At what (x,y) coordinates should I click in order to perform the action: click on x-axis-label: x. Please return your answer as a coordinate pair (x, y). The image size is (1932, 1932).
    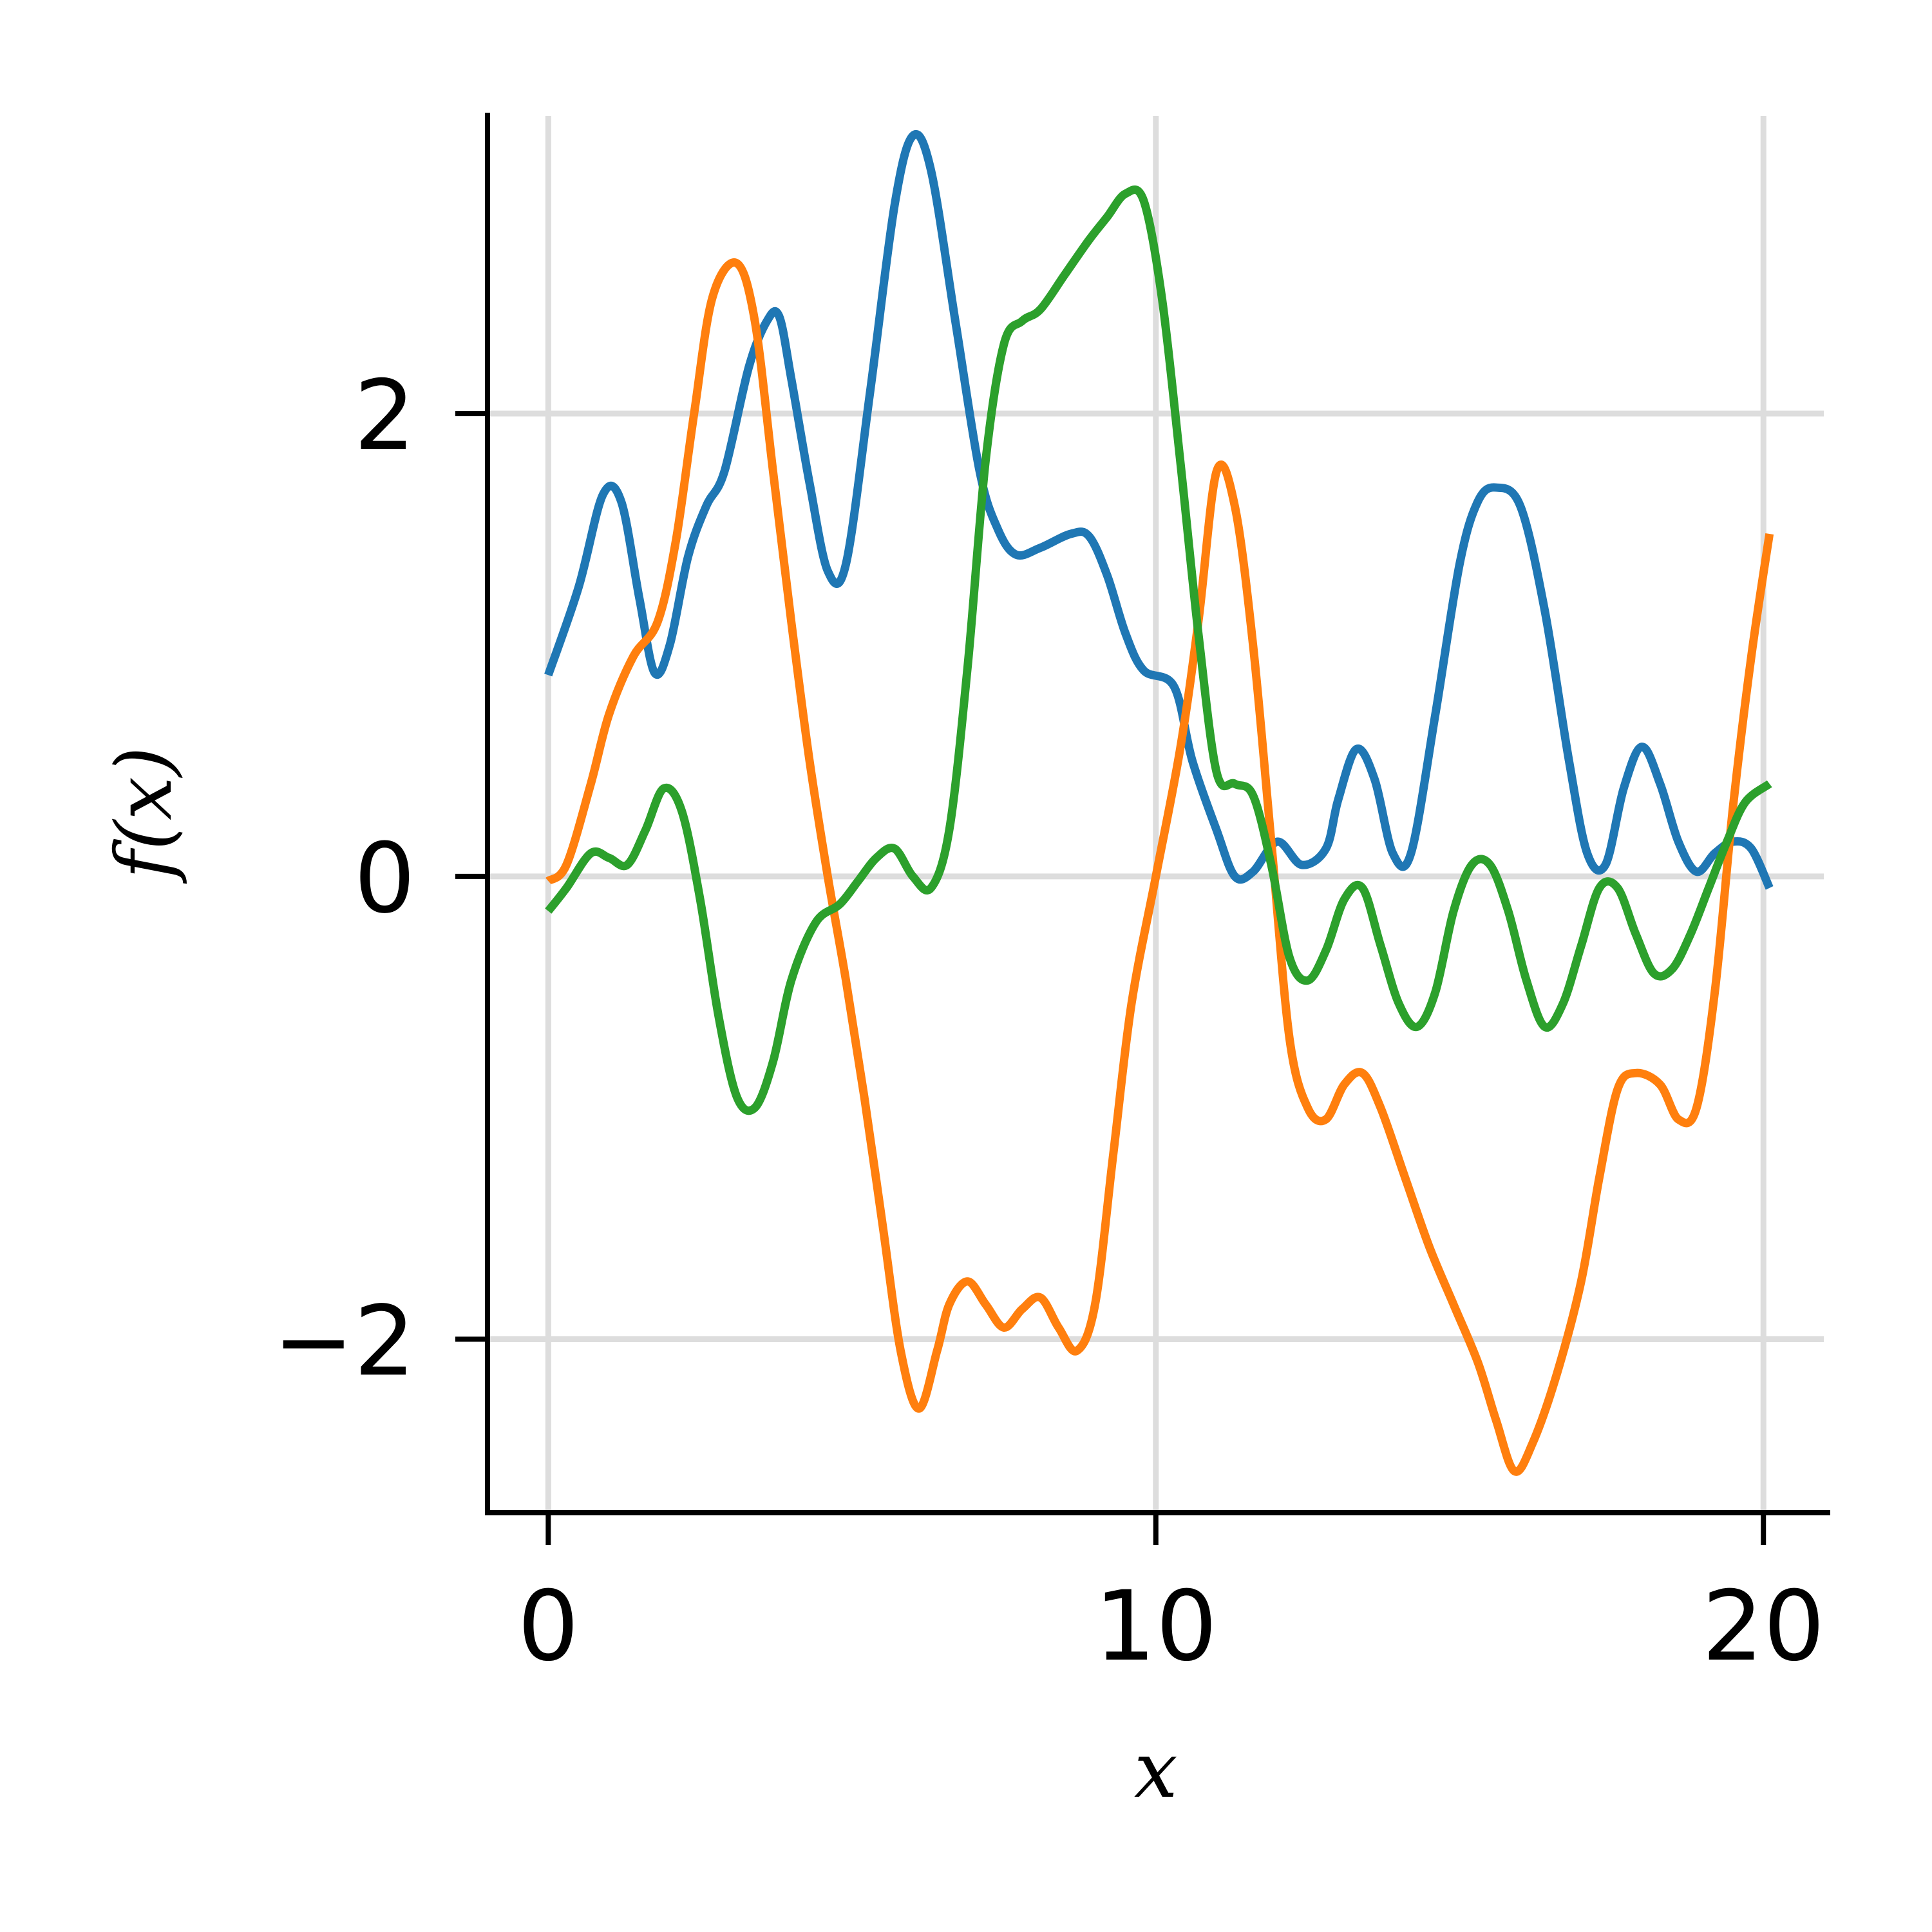
    Looking at the image, I should click on (1156, 1770).